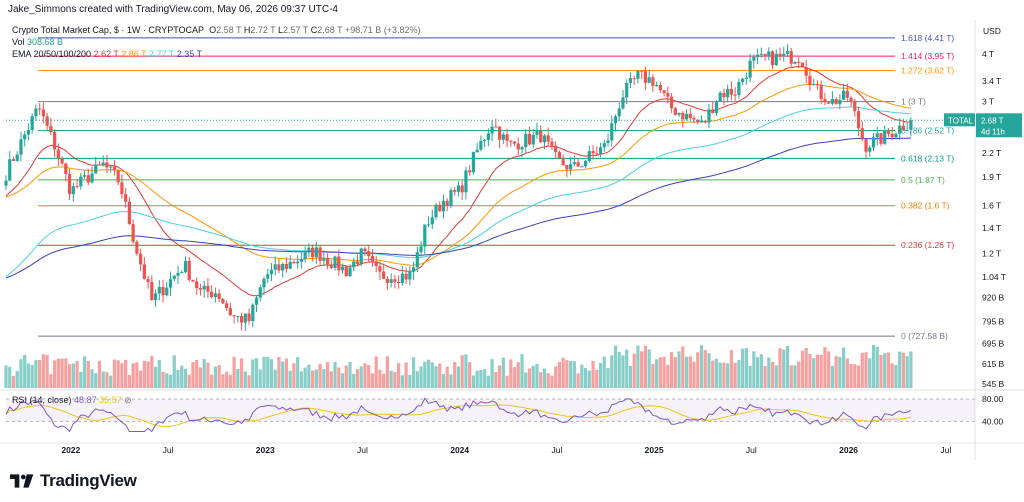  What do you see at coordinates (128, 400) in the screenshot?
I see `eye-off-icon: ⊘` at bounding box center [128, 400].